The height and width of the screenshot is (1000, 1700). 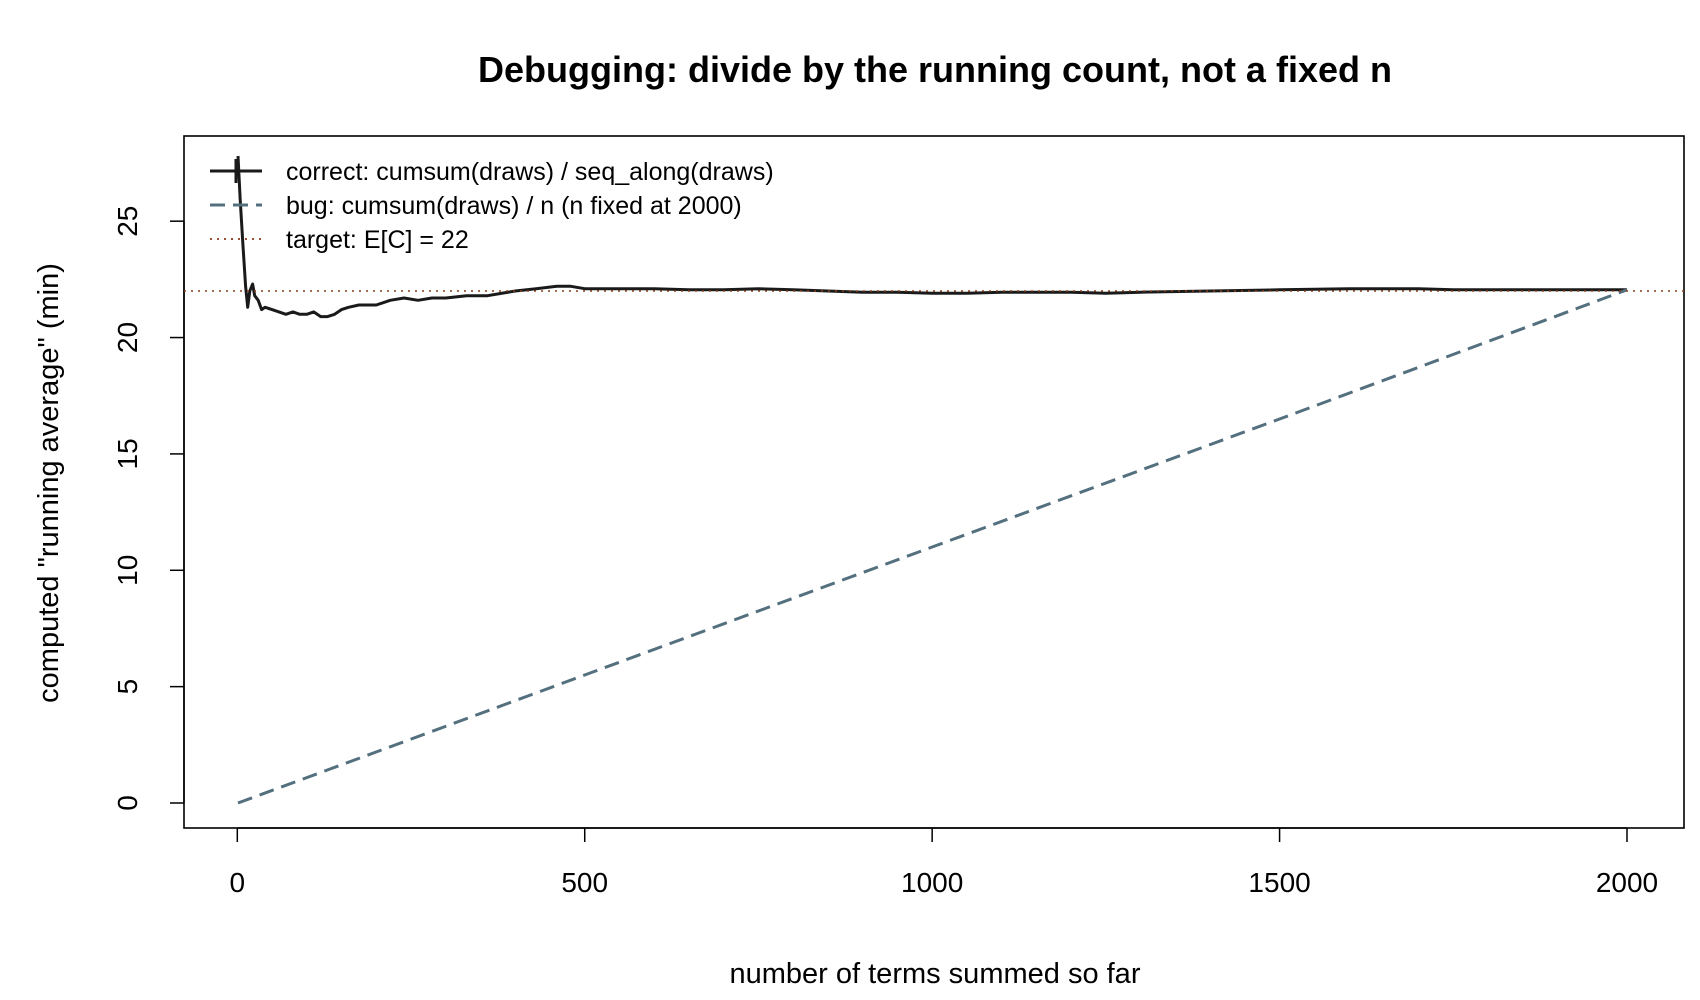 I want to click on y-tick-label: 10, so click(x=127, y=570).